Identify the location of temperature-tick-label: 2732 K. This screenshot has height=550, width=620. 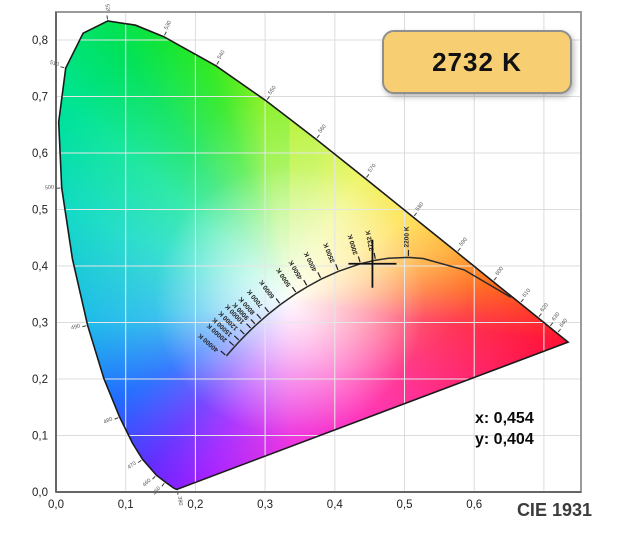
(370, 240).